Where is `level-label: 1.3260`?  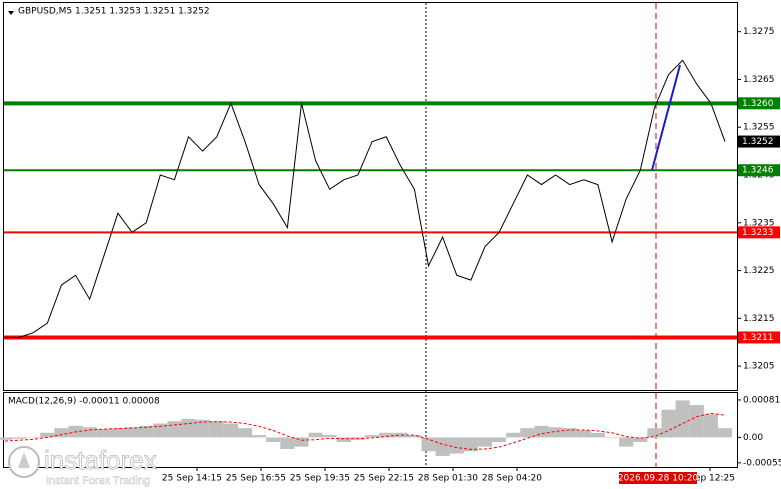 level-label: 1.3260 is located at coordinates (758, 104).